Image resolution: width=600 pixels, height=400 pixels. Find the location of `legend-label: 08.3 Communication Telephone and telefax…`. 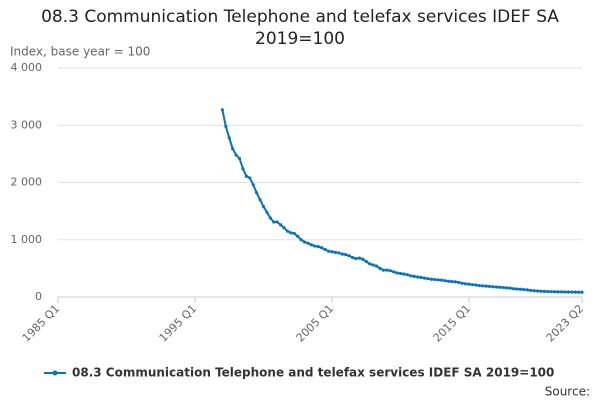

legend-label: 08.3 Communication Telephone and telefax… is located at coordinates (313, 373).